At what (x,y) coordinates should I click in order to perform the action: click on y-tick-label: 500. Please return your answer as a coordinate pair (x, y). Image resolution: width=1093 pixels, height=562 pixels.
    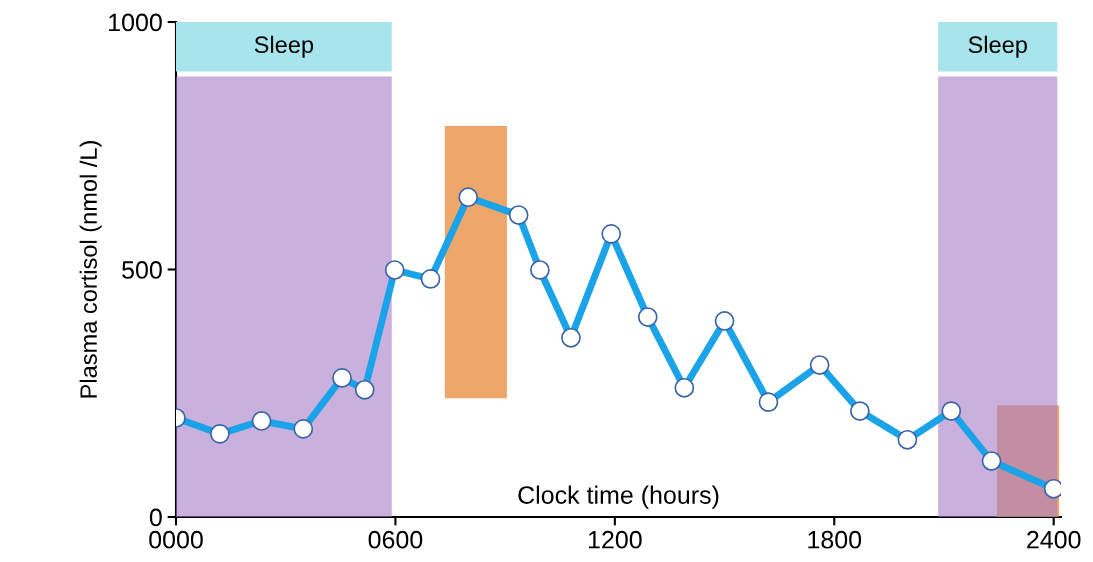
    Looking at the image, I should click on (142, 270).